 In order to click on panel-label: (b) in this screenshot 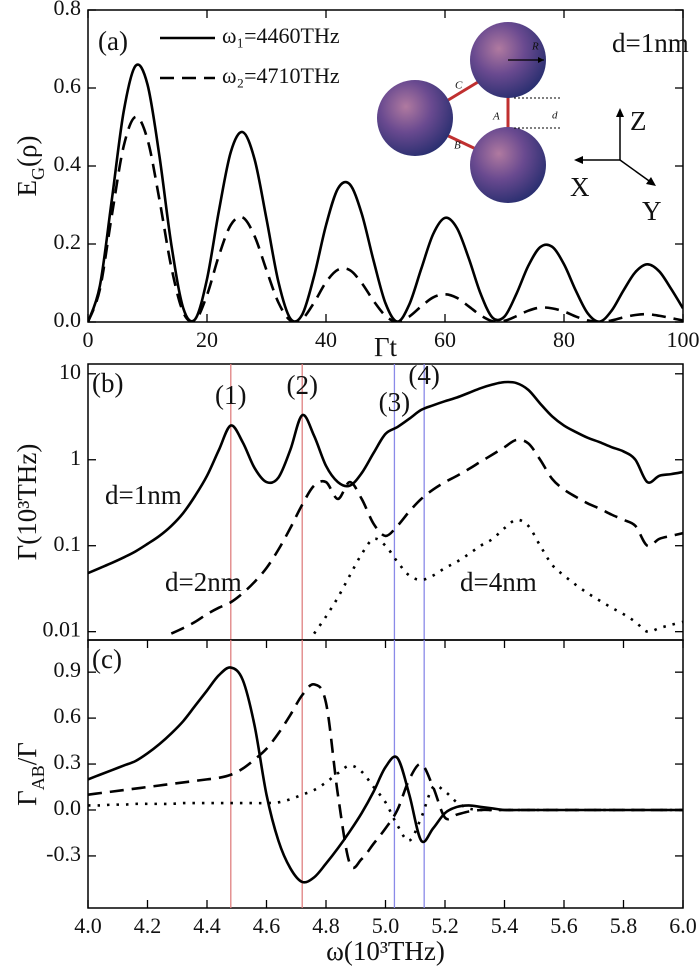, I will do `click(107, 383)`.